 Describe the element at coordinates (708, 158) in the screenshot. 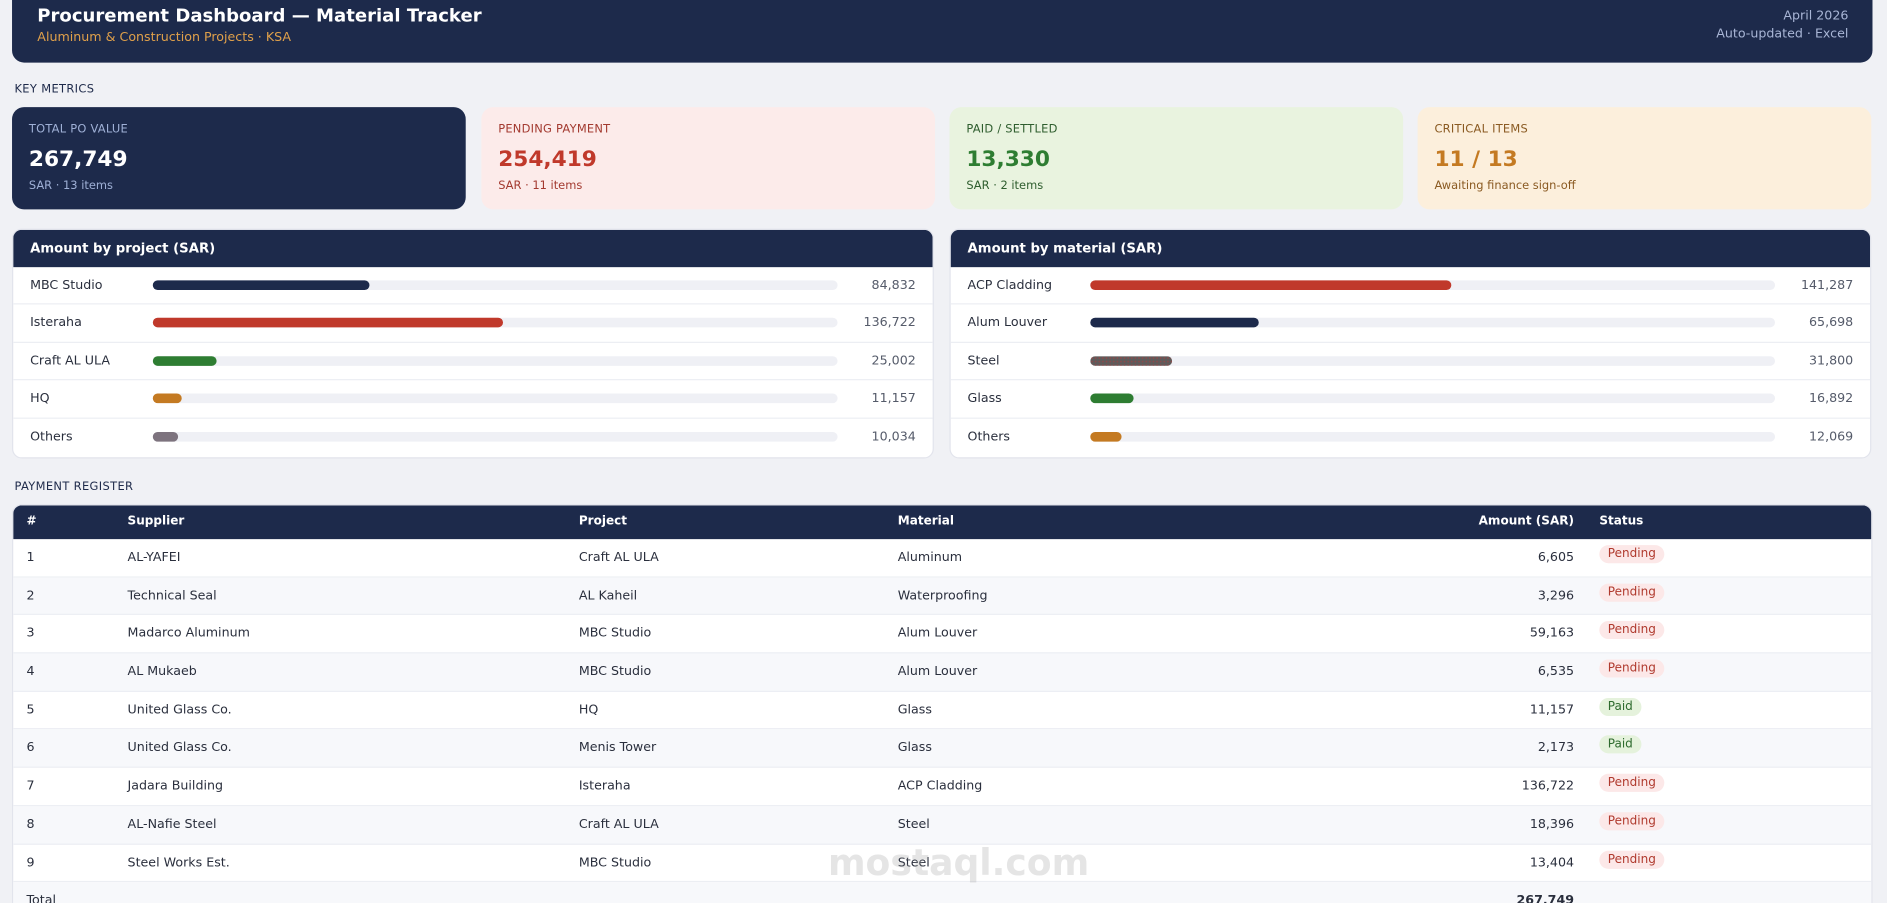

I see `metric-card: PENDING PAYMENT 254,419 SAR · 11 items` at that location.